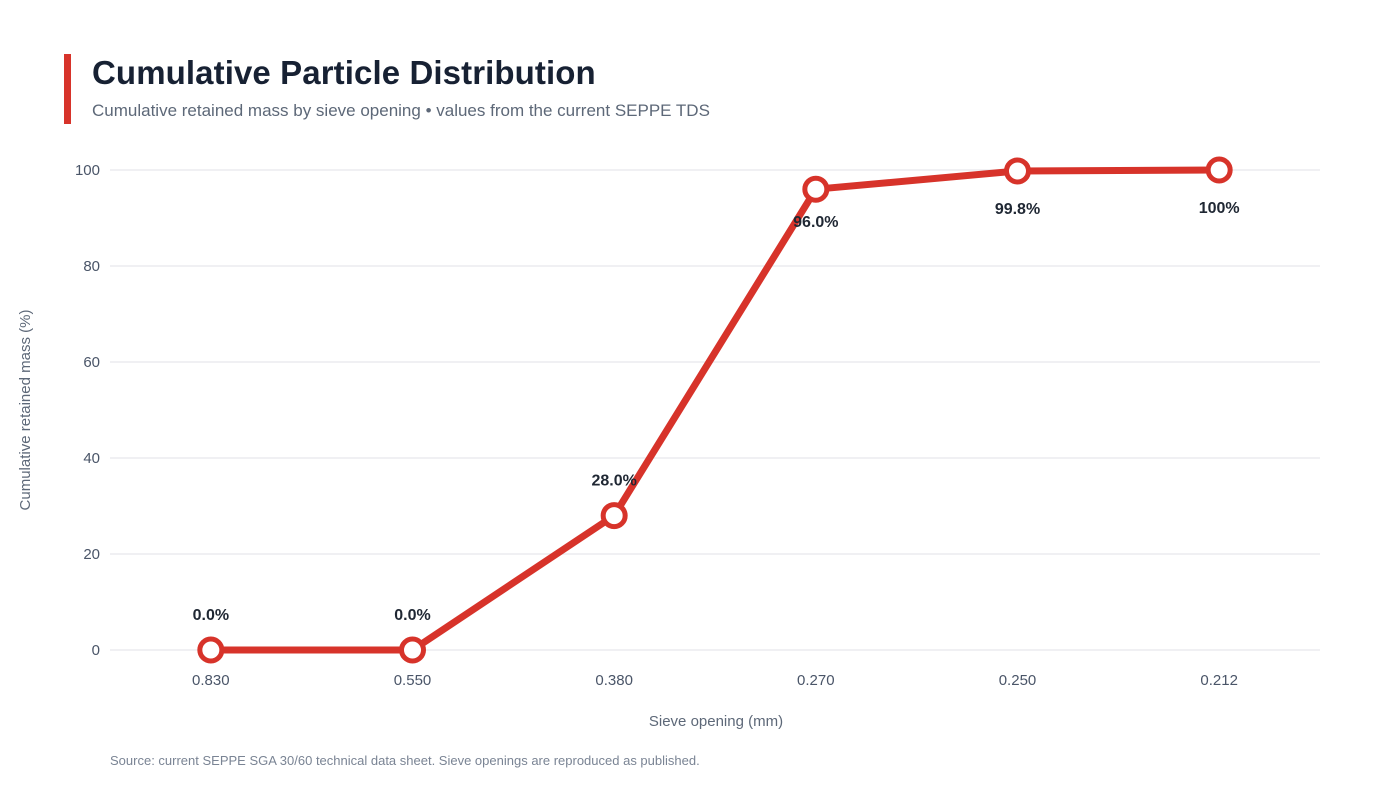 The height and width of the screenshot is (800, 1400). Describe the element at coordinates (1219, 208) in the screenshot. I see `data-label: 100%` at that location.